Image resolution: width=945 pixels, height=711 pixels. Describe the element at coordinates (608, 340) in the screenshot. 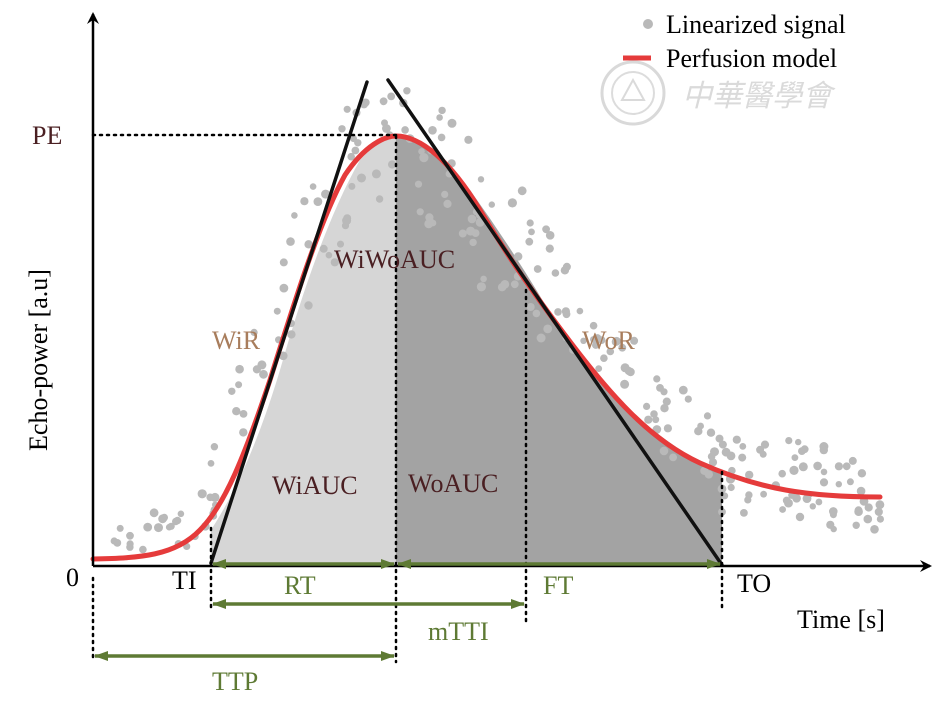

I see `wor-label: WoR` at that location.